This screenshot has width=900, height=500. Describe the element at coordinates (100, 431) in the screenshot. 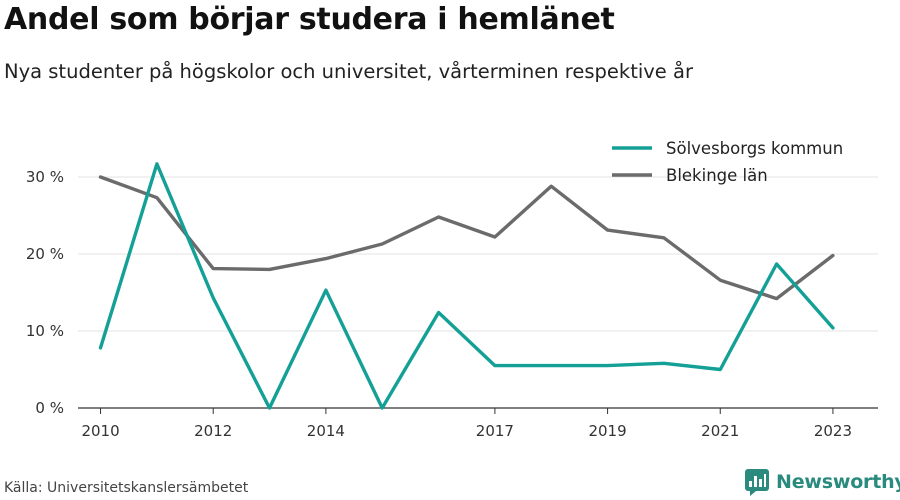

I see `x-tick-label: 2010` at that location.